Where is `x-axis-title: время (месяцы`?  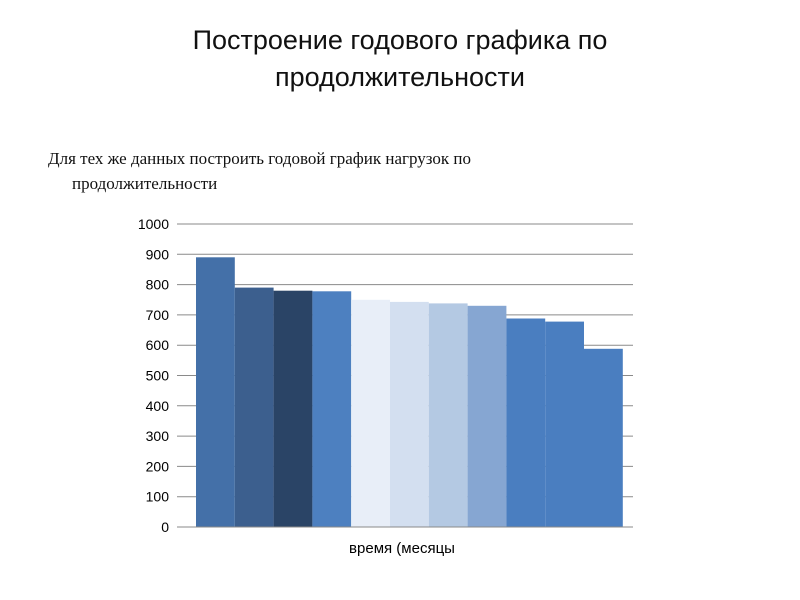
x-axis-title: время (месяцы is located at coordinates (402, 548).